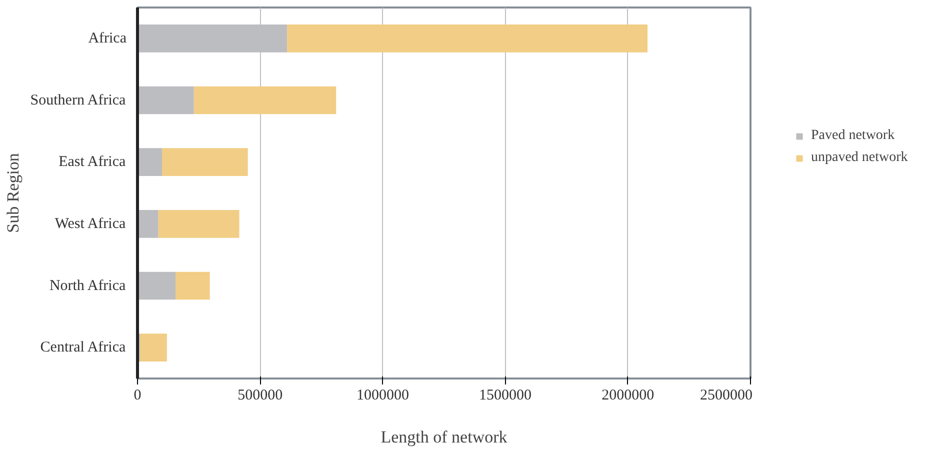 The width and height of the screenshot is (925, 449). What do you see at coordinates (107, 38) in the screenshot?
I see `y-tick-label: Africa` at bounding box center [107, 38].